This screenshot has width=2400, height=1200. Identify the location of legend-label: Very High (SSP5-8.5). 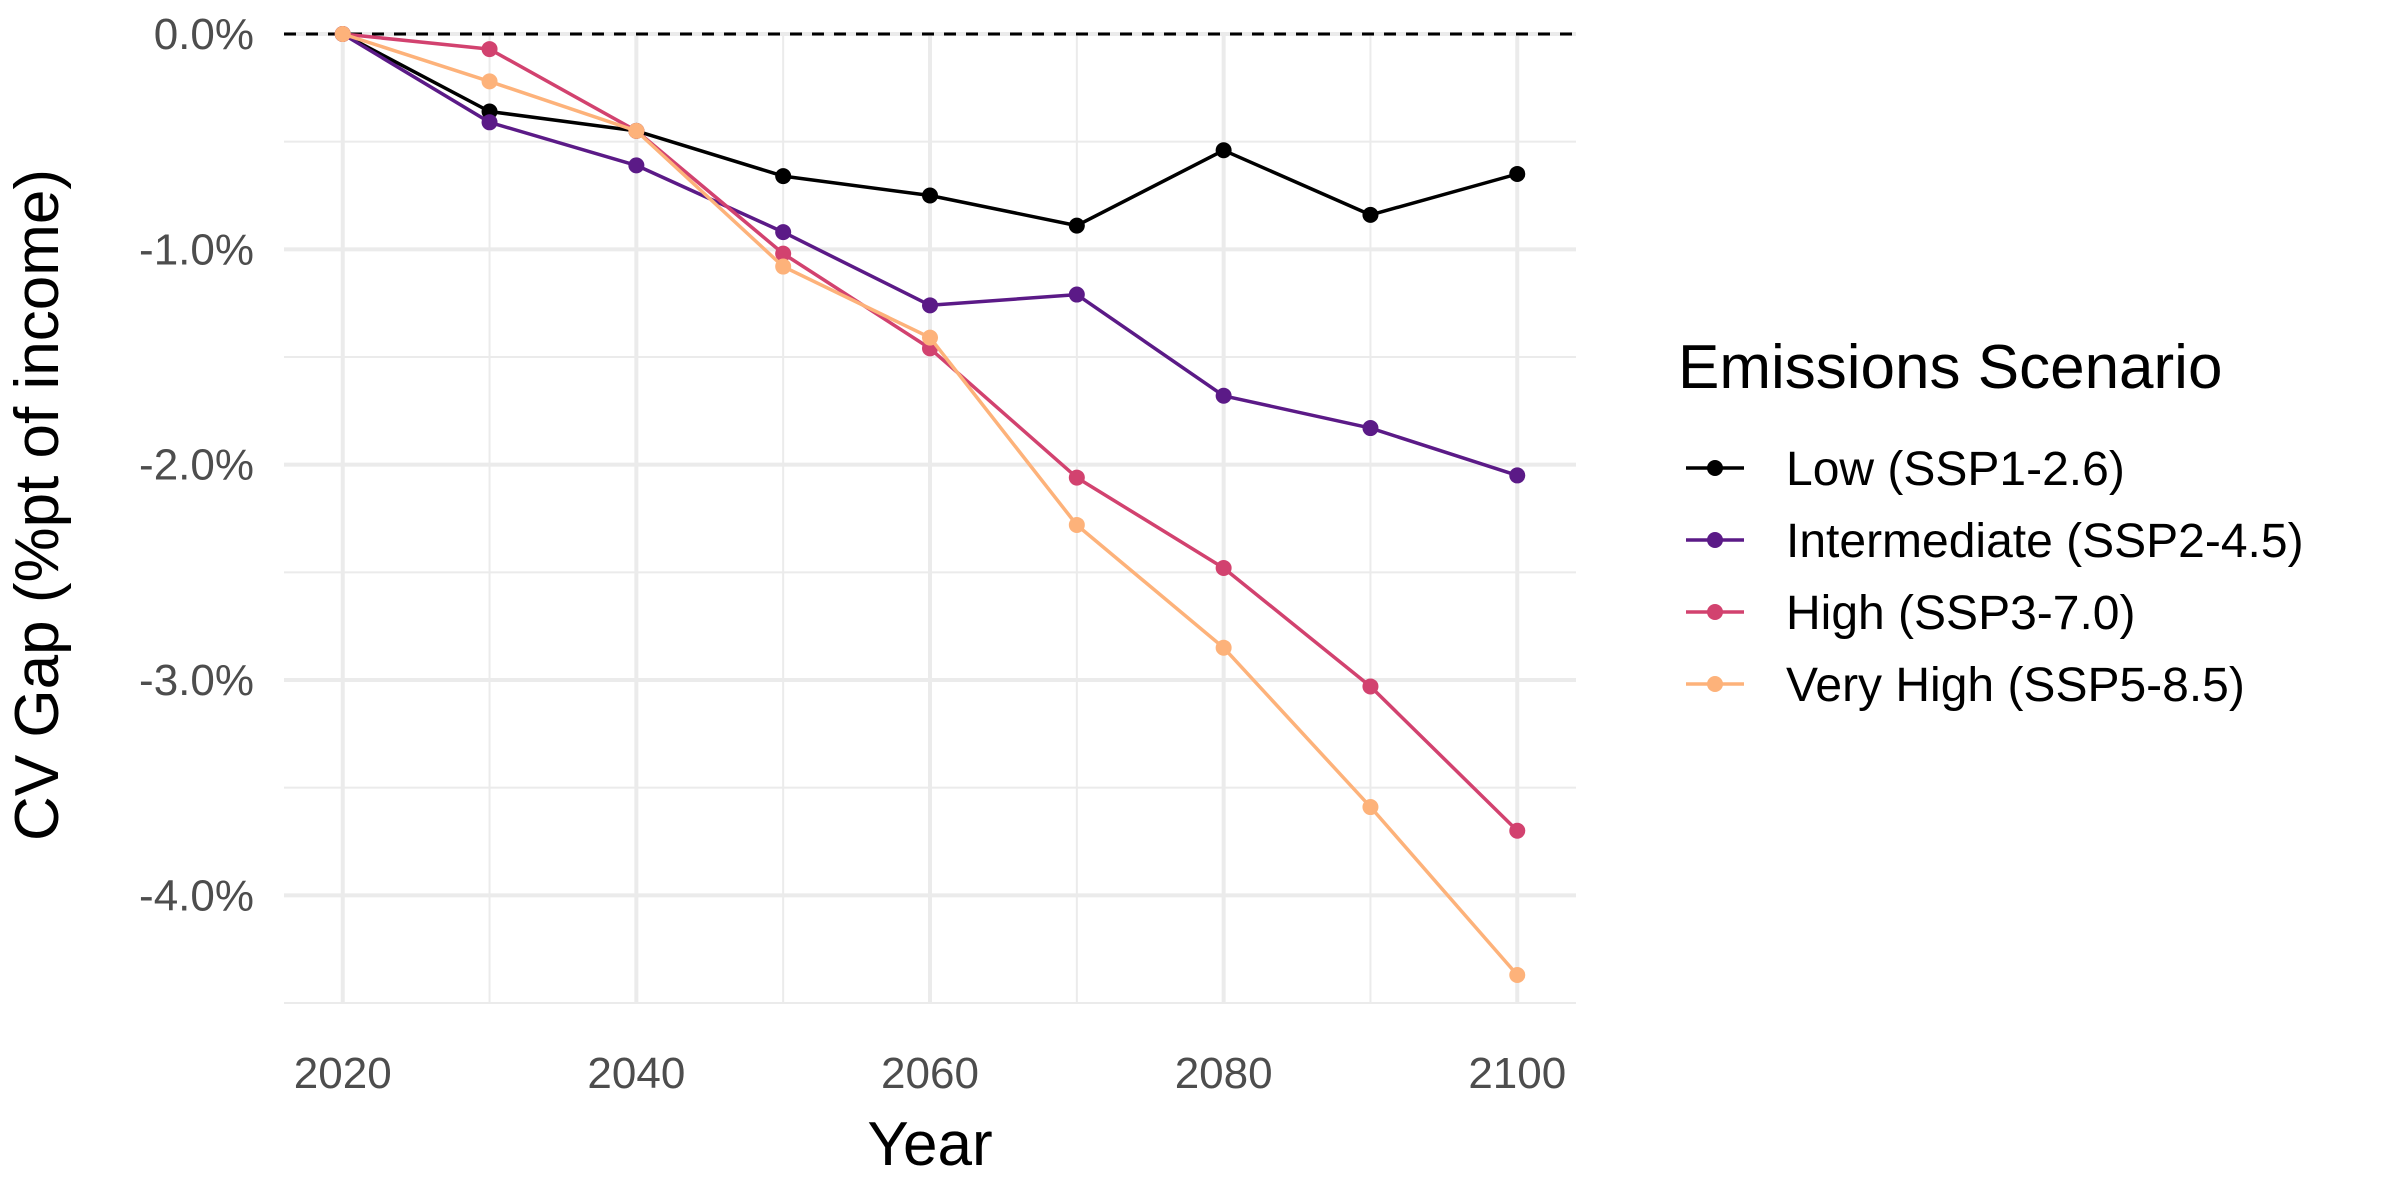
(2015, 685).